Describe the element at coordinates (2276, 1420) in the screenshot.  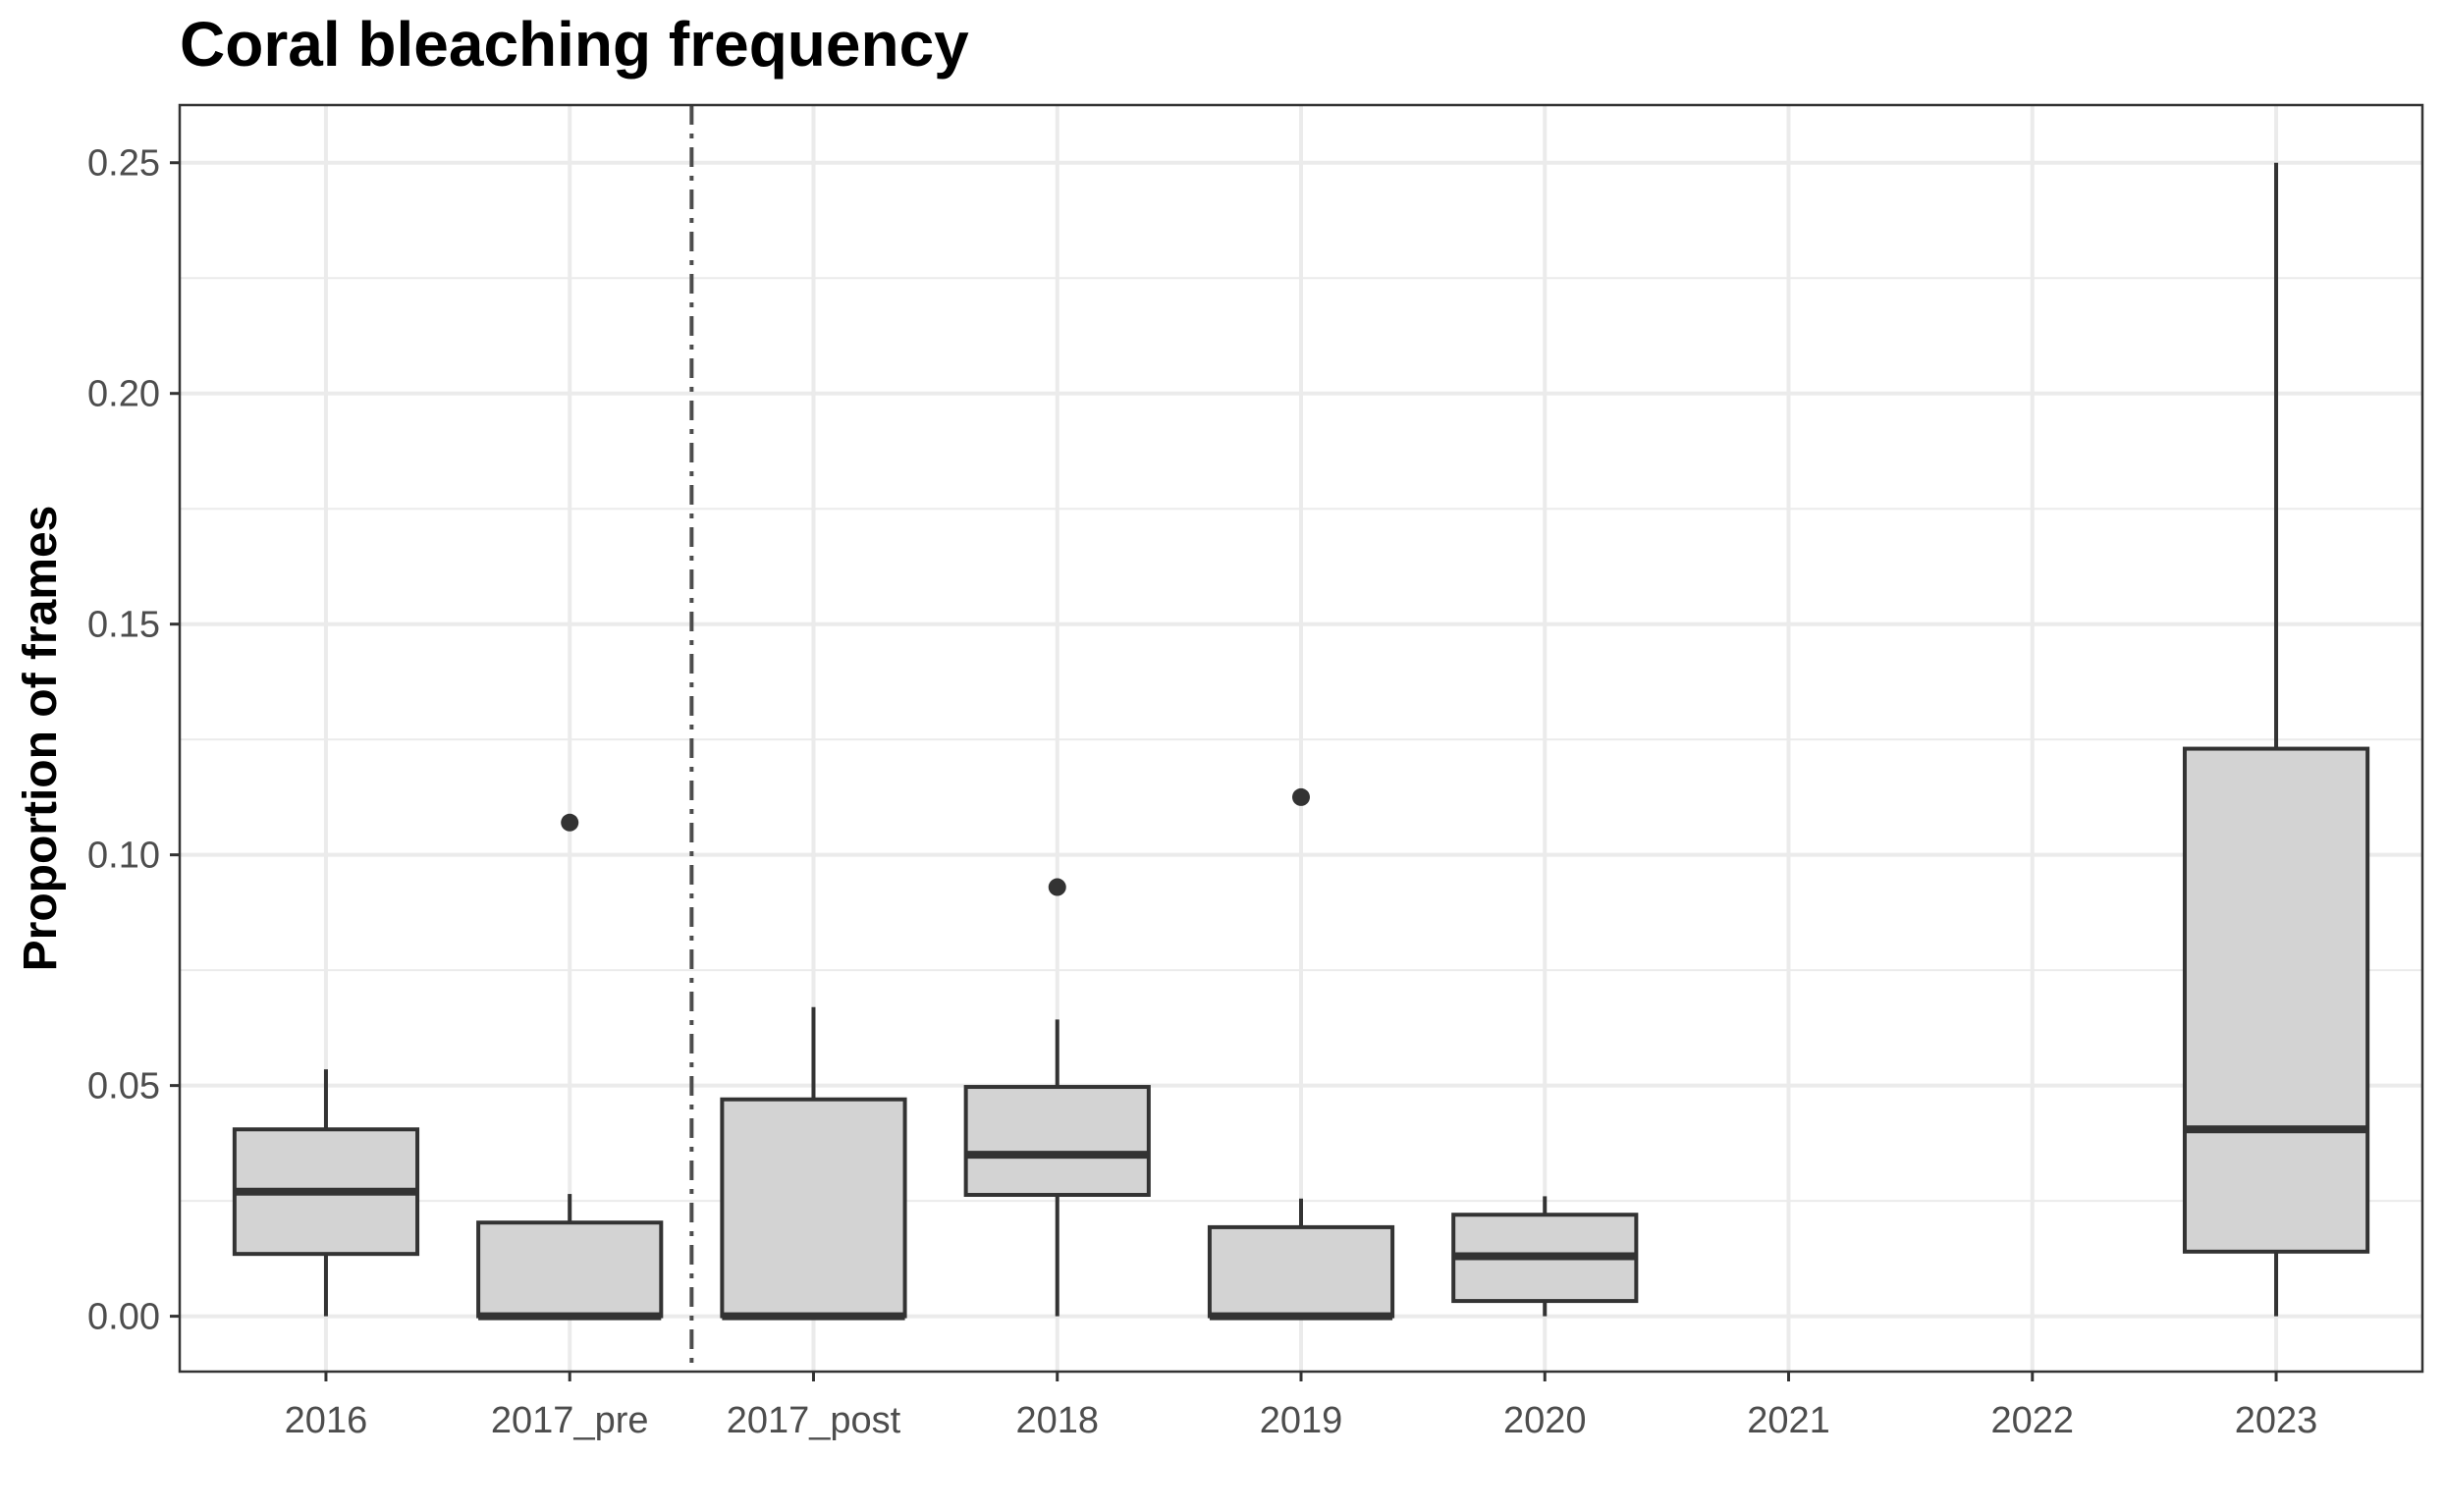
I see `x-tick-label: 2023` at that location.